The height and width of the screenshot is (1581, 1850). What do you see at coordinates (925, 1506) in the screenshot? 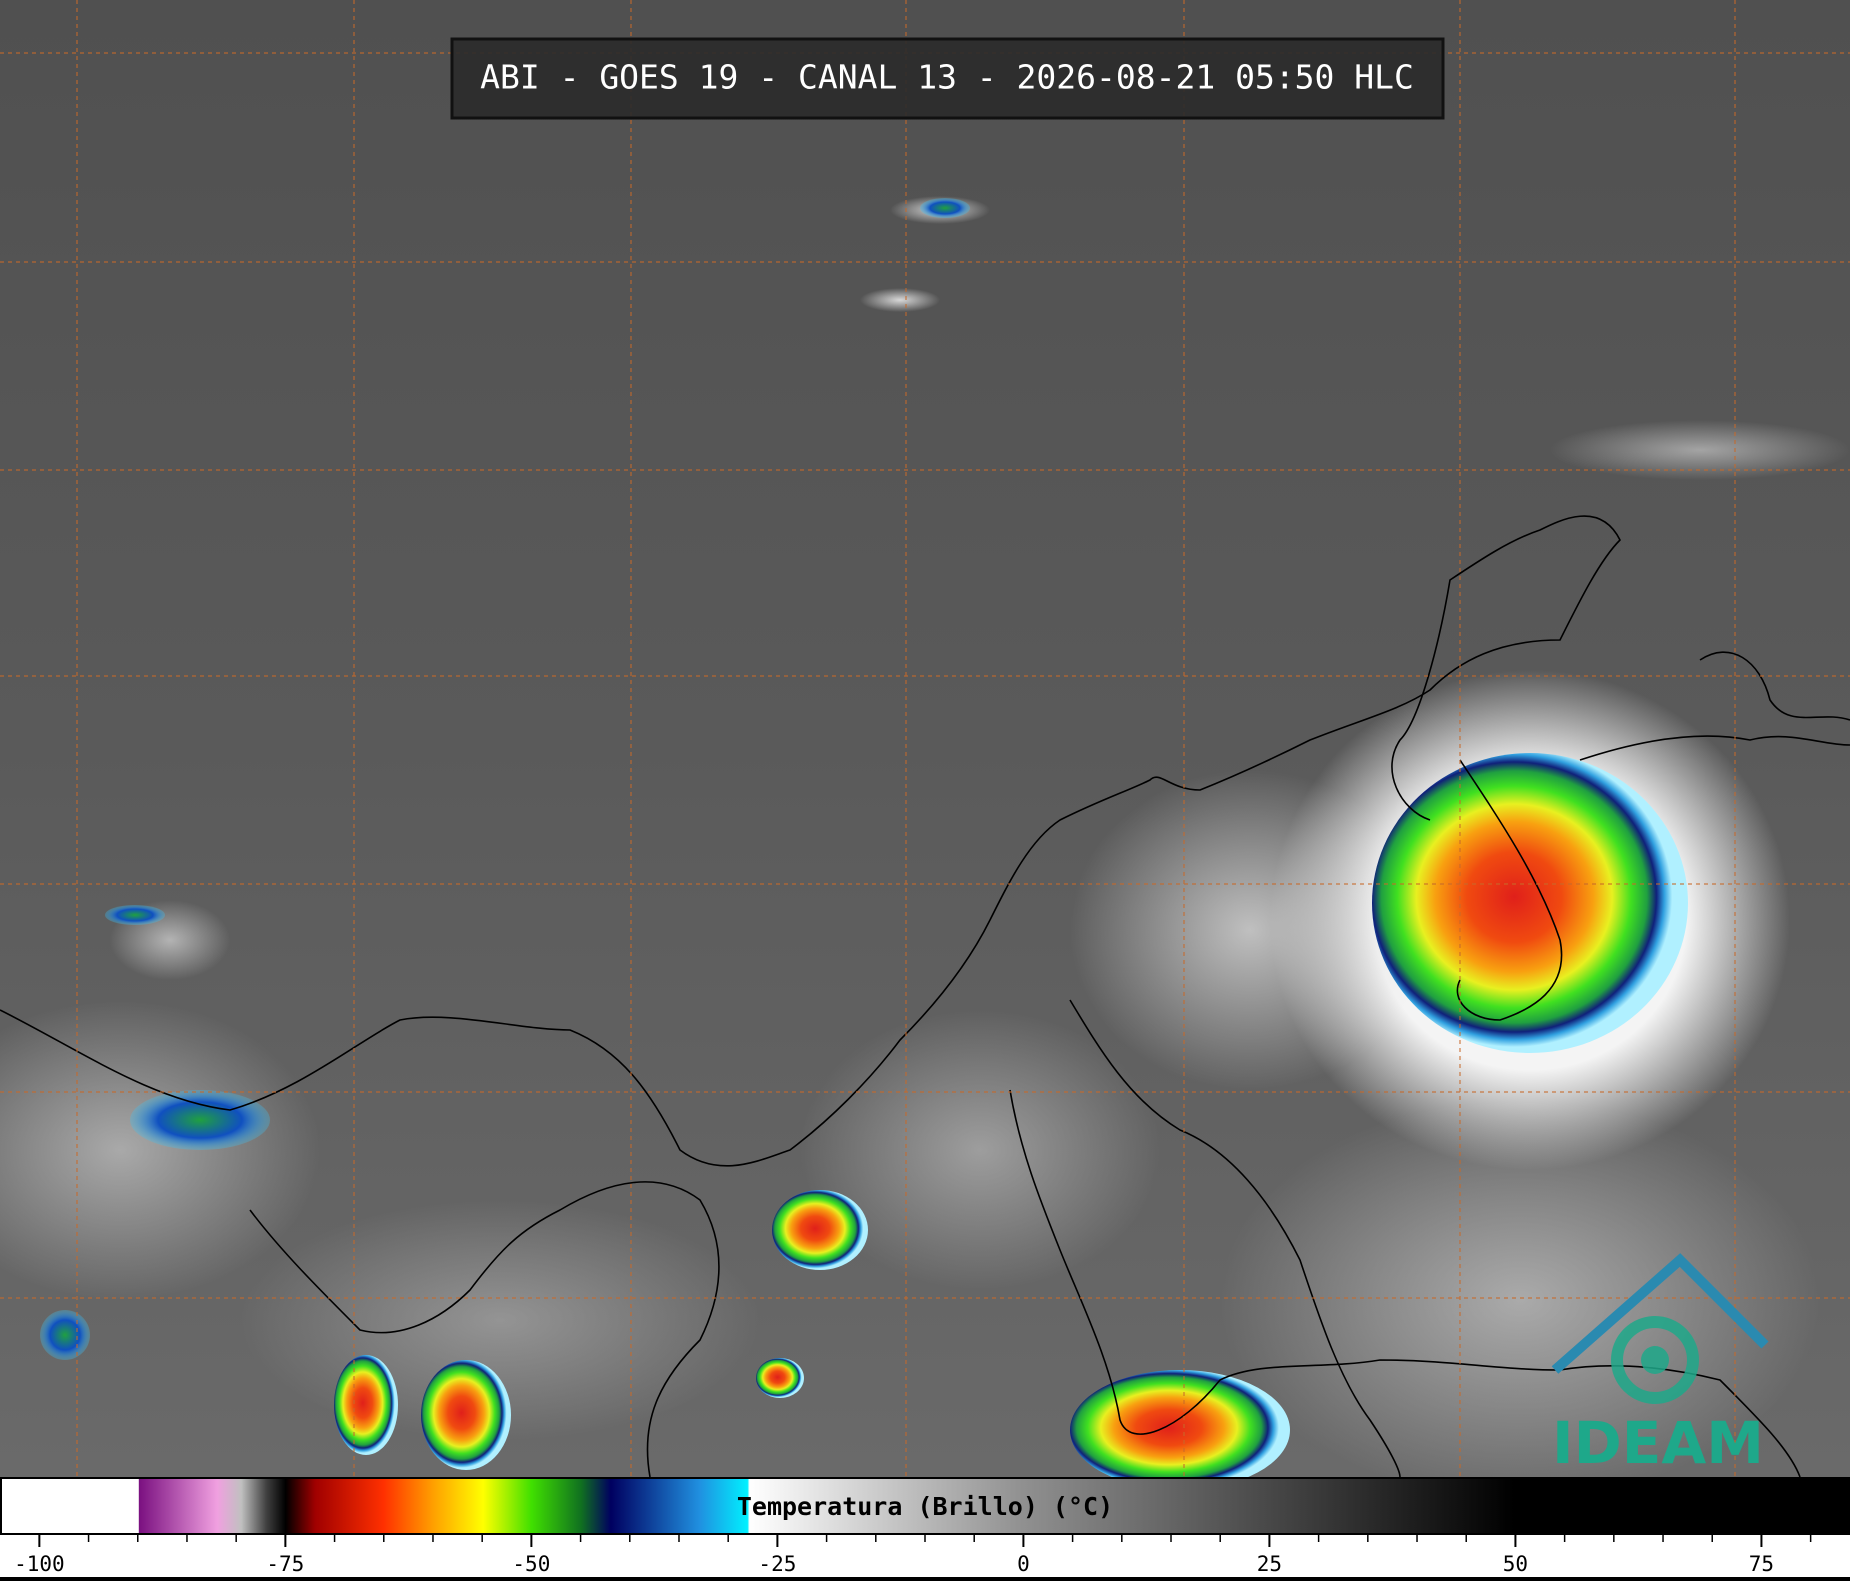
I see `colorbar-label: Temperatura (Brillo) (°C)` at bounding box center [925, 1506].